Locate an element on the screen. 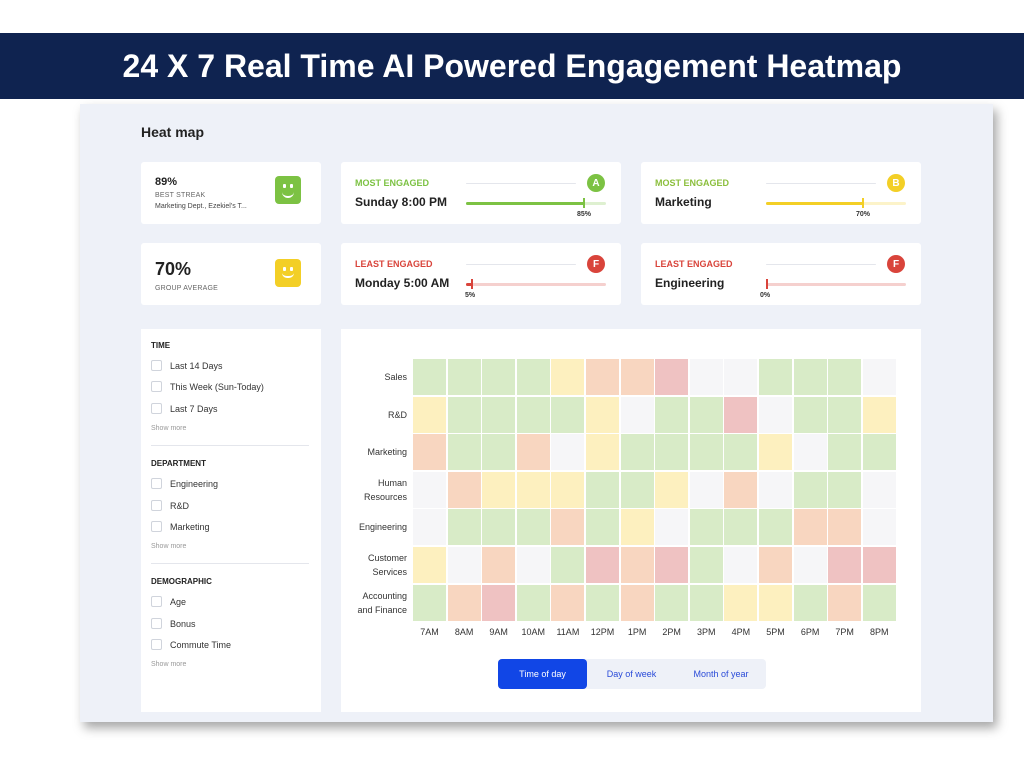 This screenshot has width=1024, height=768. time-show-more-link: Show more is located at coordinates (169, 428).